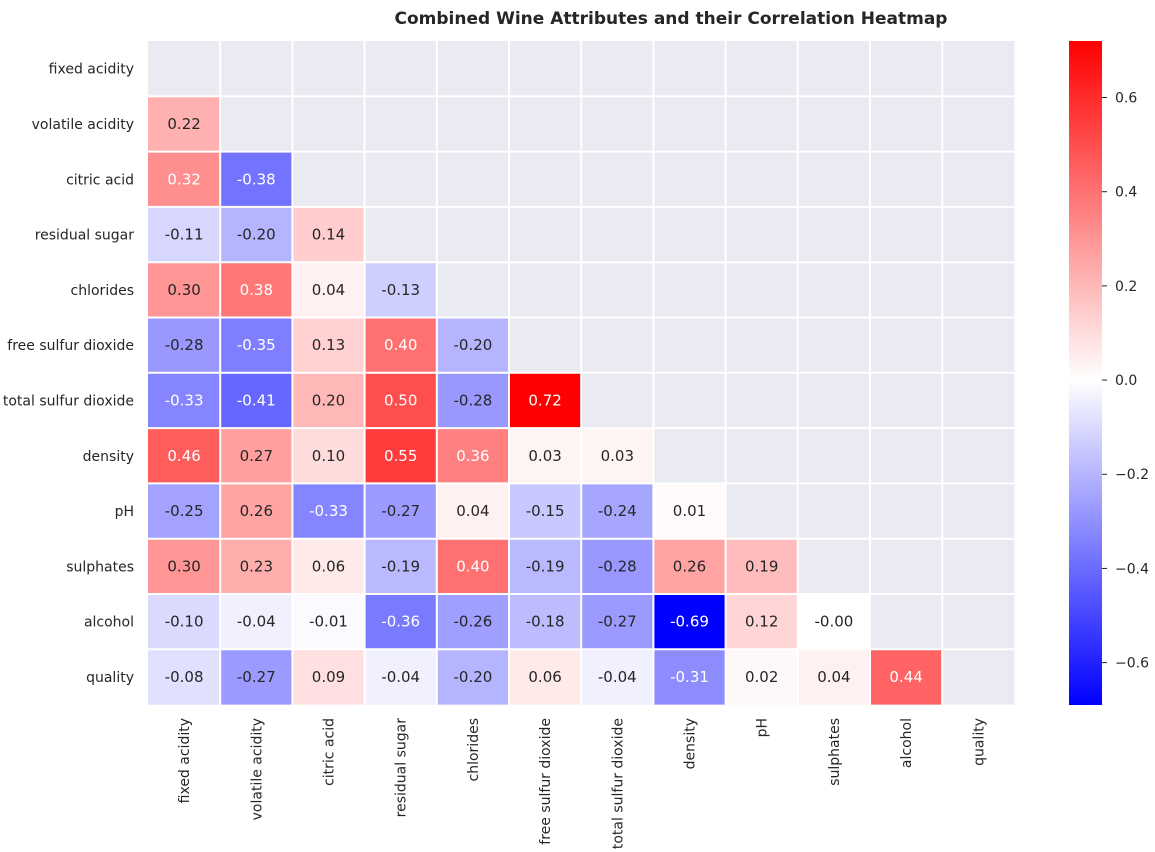 This screenshot has height=852, width=1155. I want to click on y-tick-label: residual sugar, so click(85, 236).